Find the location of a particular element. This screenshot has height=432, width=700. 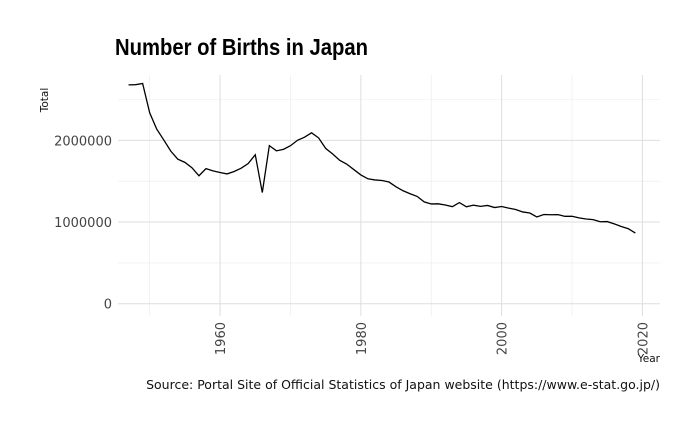

x-tick-label: 1980 is located at coordinates (362, 338).